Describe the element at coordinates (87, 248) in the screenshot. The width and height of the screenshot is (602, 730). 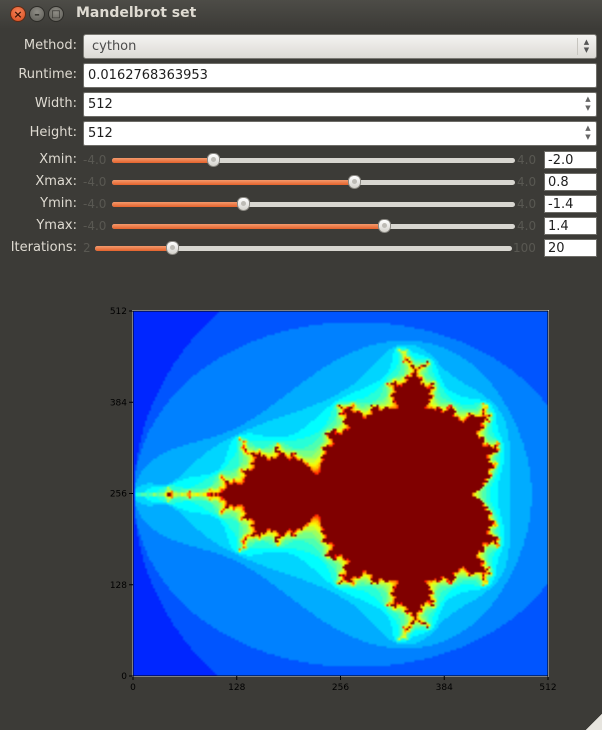
I see `slider-min-label: 2` at that location.